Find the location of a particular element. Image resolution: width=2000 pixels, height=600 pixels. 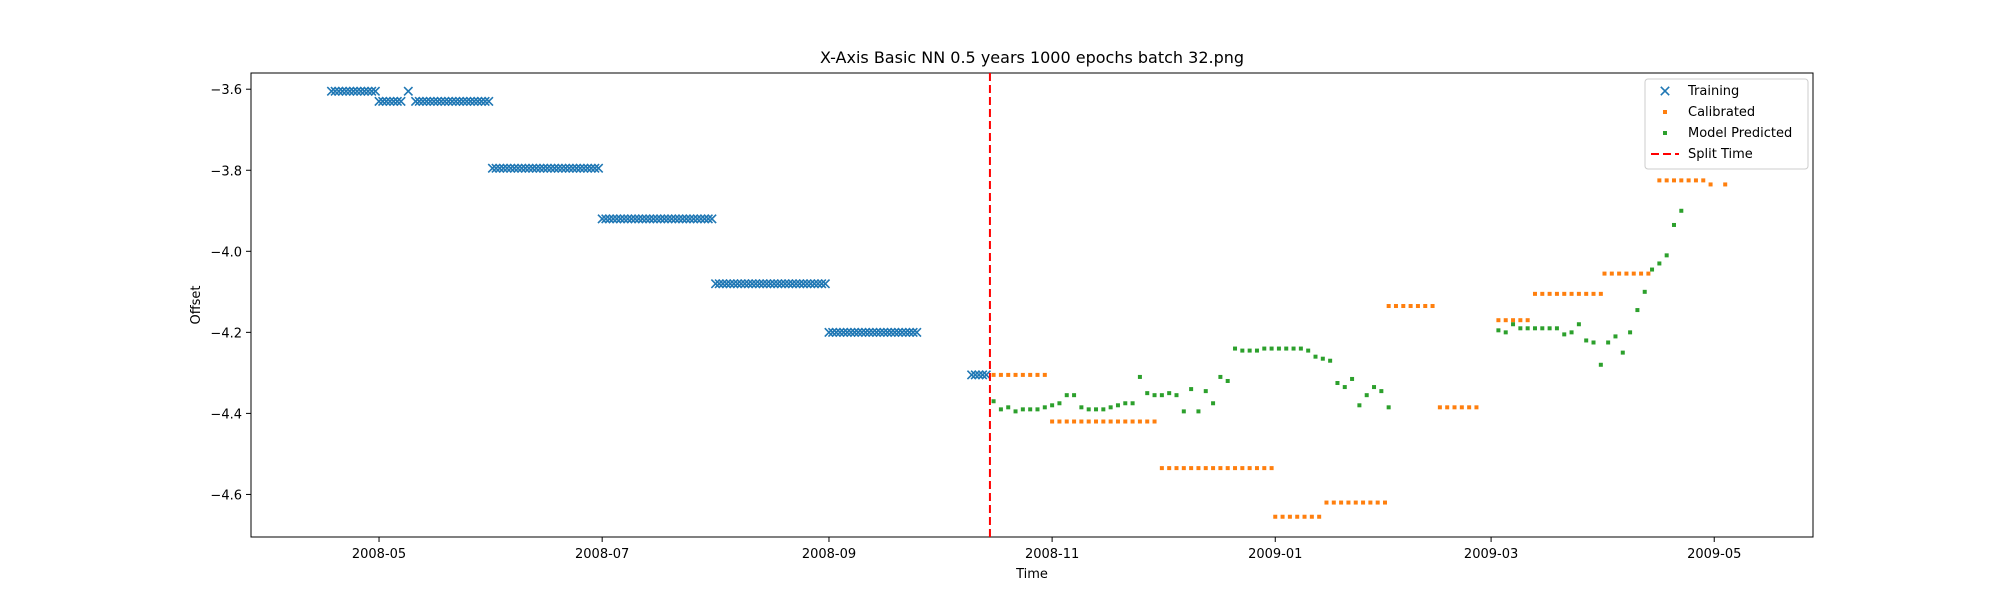

y-axis-label: Offset is located at coordinates (196, 304).